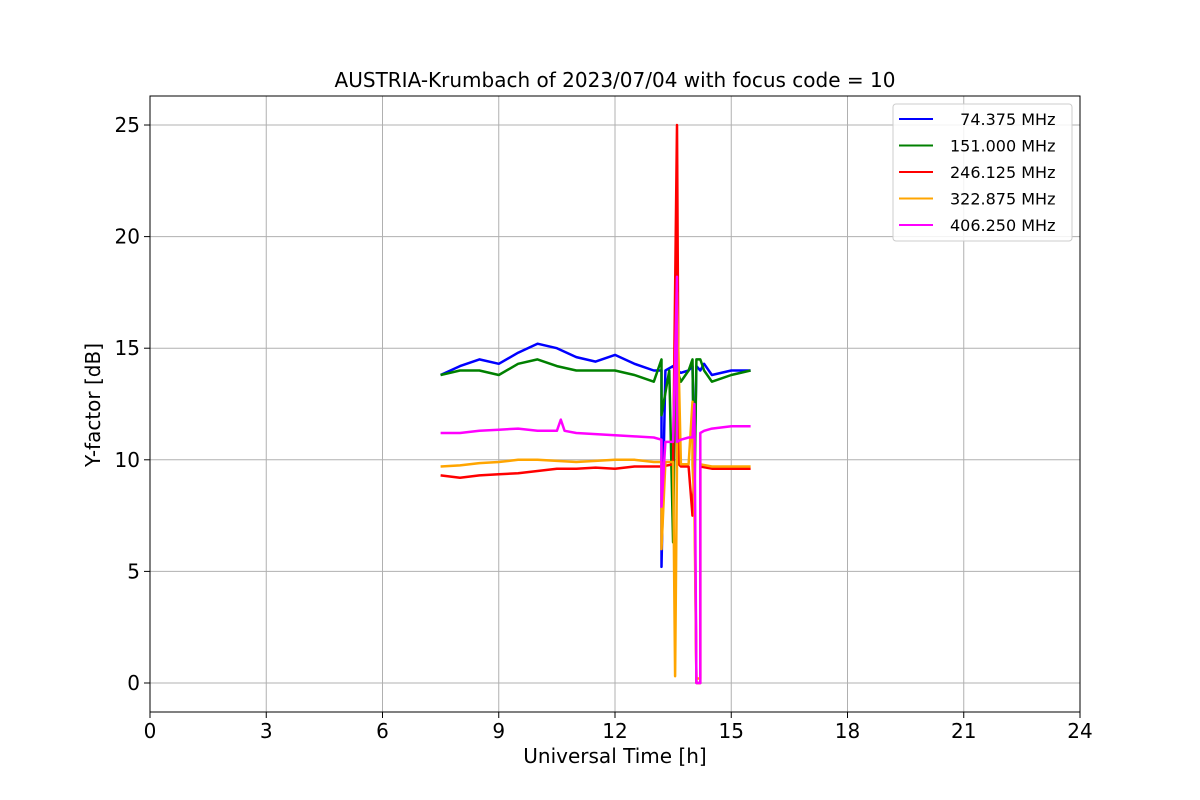 This screenshot has width=1200, height=800. I want to click on x-axis-ticks: 0 3 6 9 12 15 18 21 24, so click(618, 727).